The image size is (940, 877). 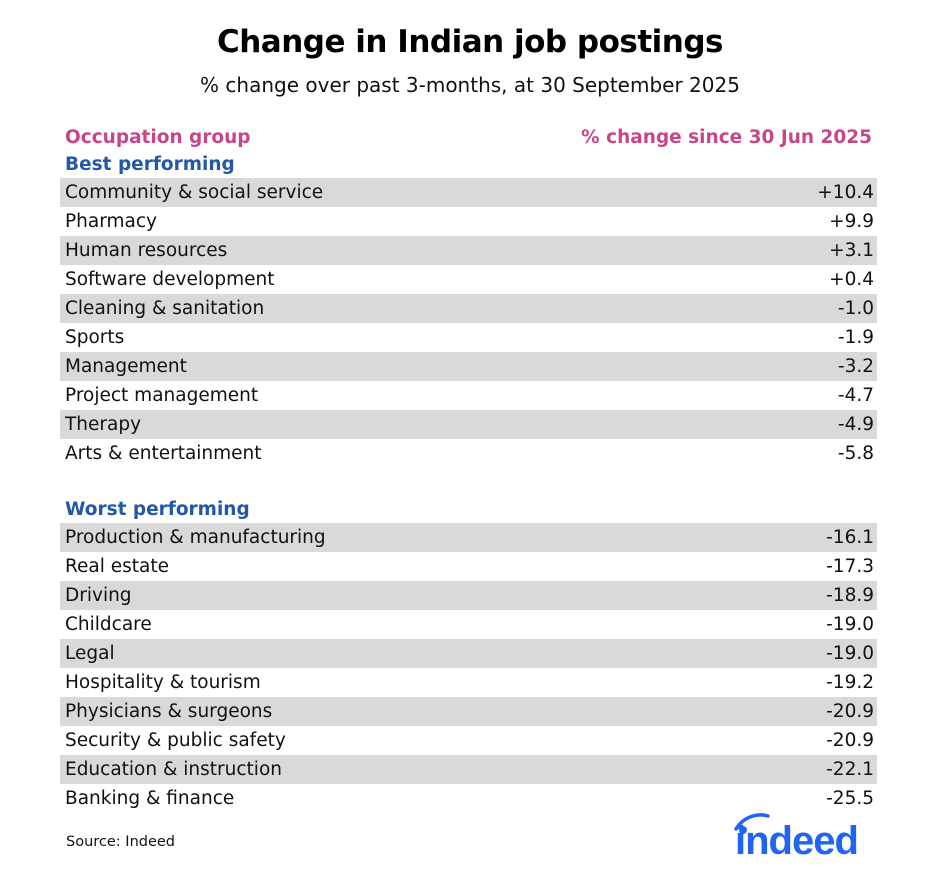 What do you see at coordinates (468, 624) in the screenshot?
I see `table-row: Childcare -19.0` at bounding box center [468, 624].